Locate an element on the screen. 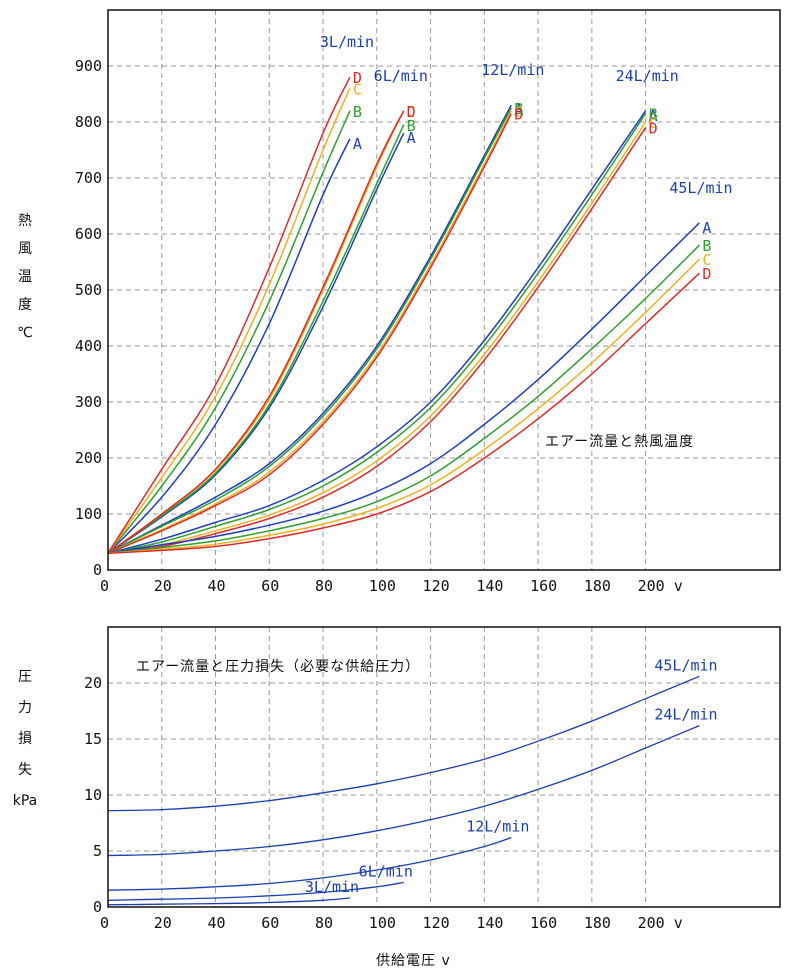 This screenshot has width=790, height=979. y-tick-label: 300 is located at coordinates (88, 402).